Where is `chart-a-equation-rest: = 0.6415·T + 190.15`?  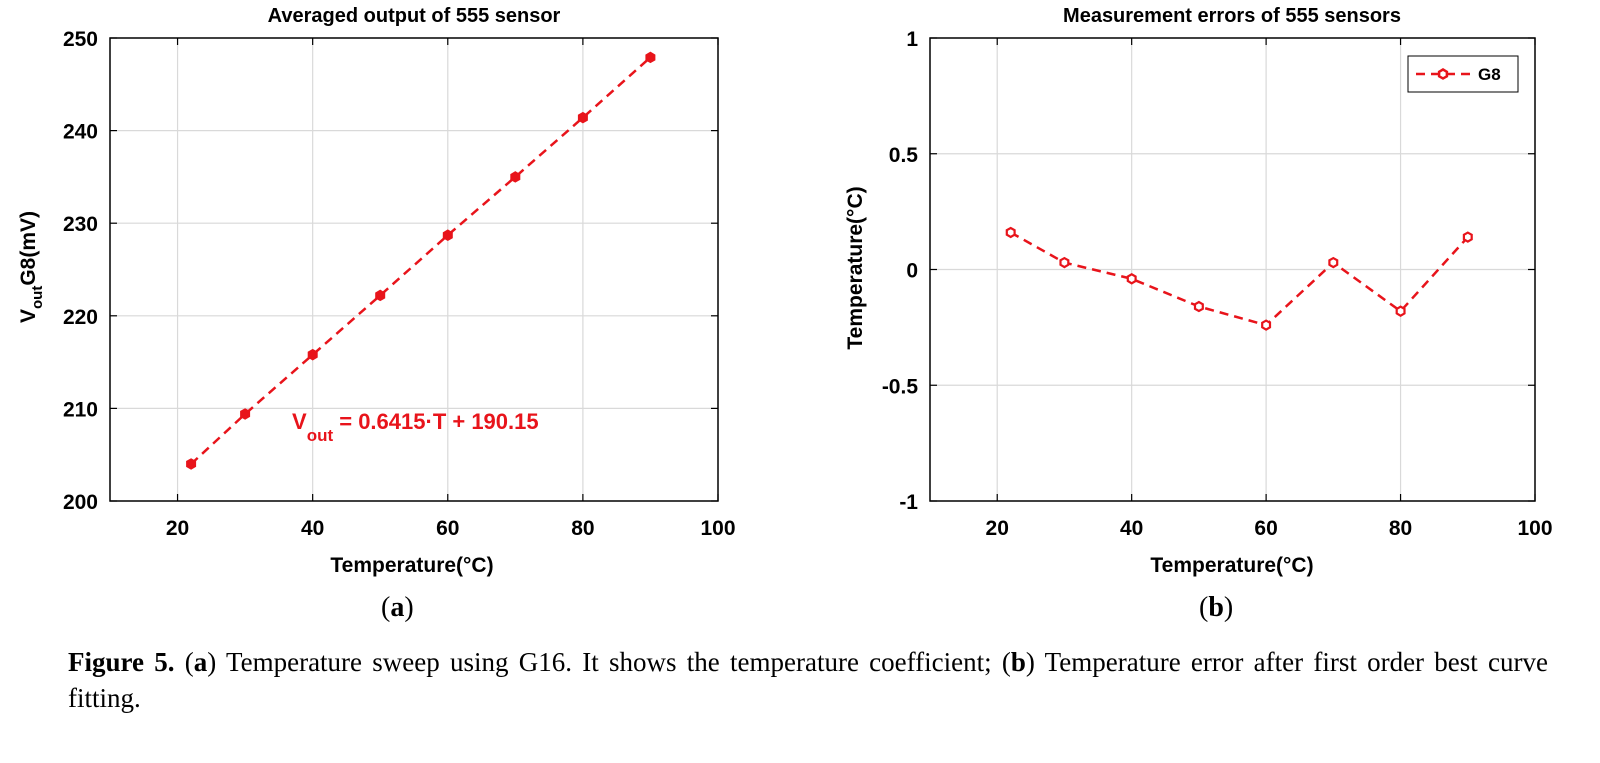
chart-a-equation-rest: = 0.6415·T + 190.15 is located at coordinates (436, 421).